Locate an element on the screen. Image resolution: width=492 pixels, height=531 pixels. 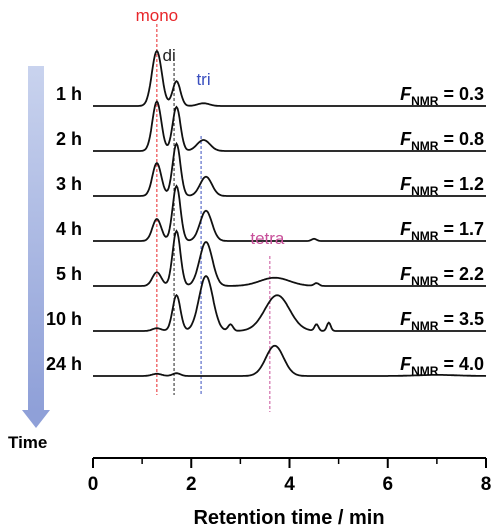
trace-4h is located at coordinates (289, 213).